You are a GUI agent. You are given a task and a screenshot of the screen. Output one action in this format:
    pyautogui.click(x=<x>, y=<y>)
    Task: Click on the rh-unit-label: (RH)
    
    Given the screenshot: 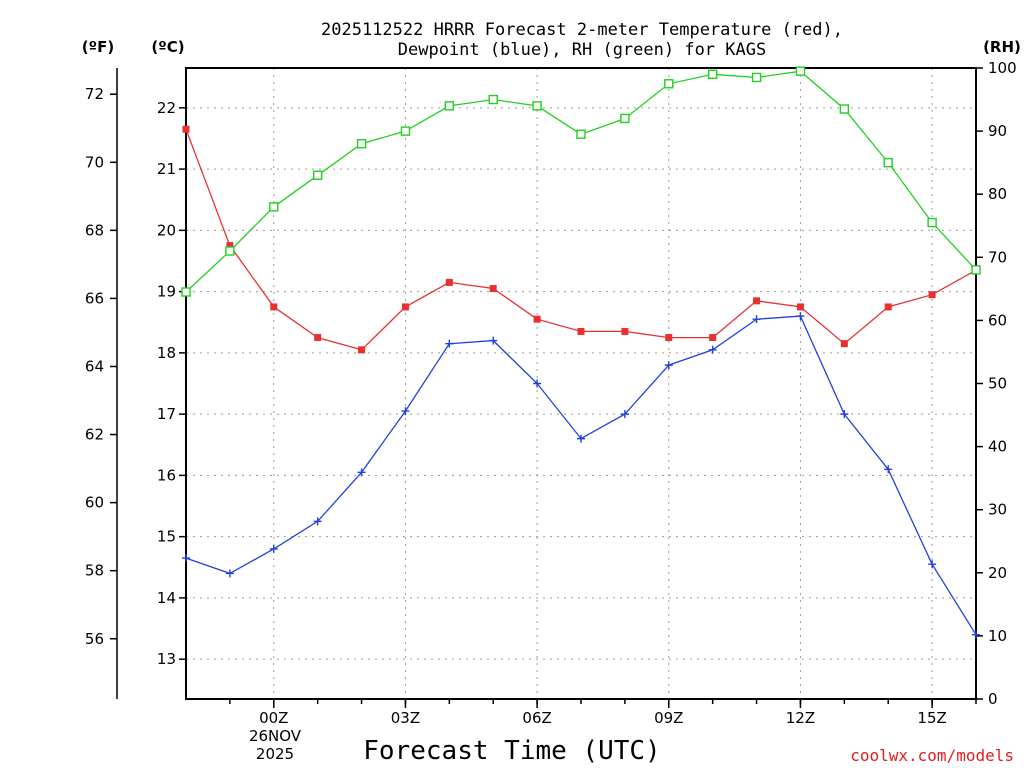 What is the action you would take?
    pyautogui.click(x=1002, y=47)
    